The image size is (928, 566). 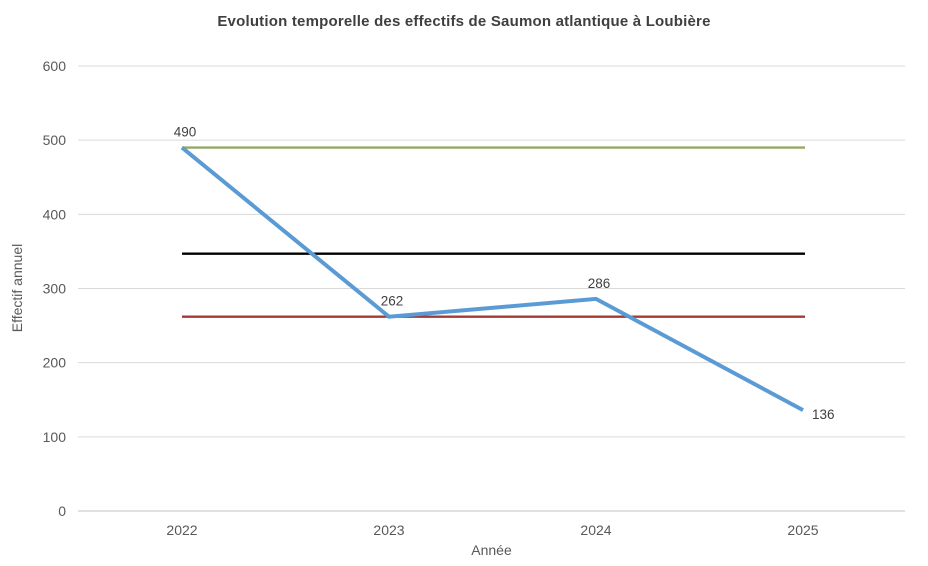 I want to click on x-axis-title: Année, so click(x=491, y=550).